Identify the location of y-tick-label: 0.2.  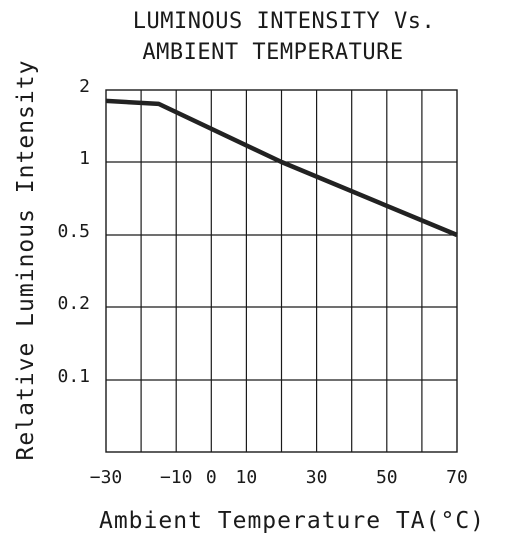
(73, 303).